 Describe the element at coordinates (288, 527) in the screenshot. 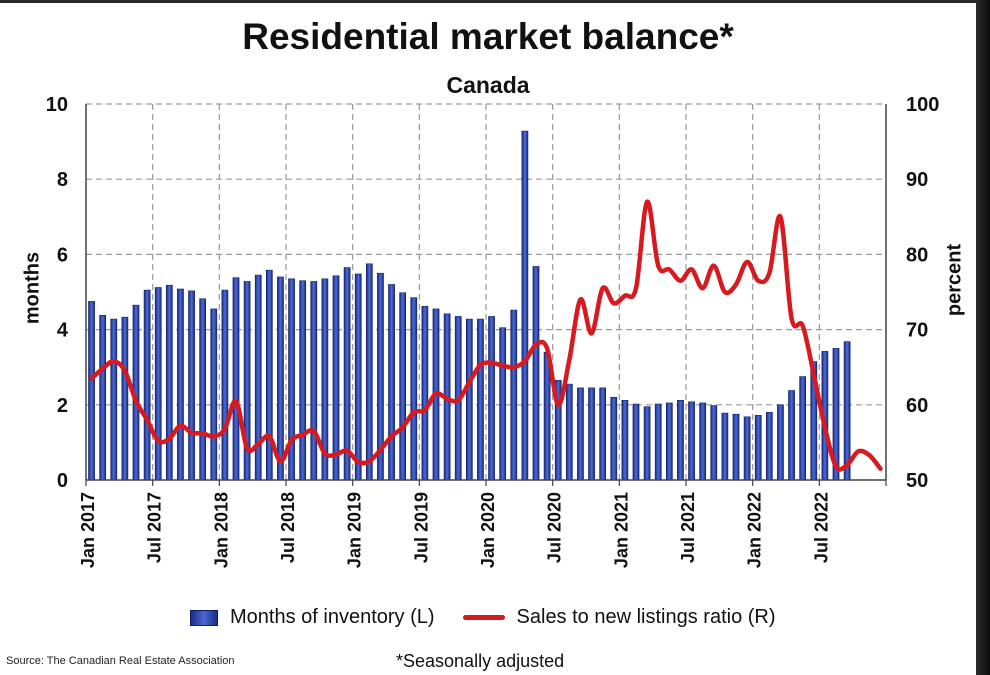

I see `x-tick-label: Jul 2018` at that location.